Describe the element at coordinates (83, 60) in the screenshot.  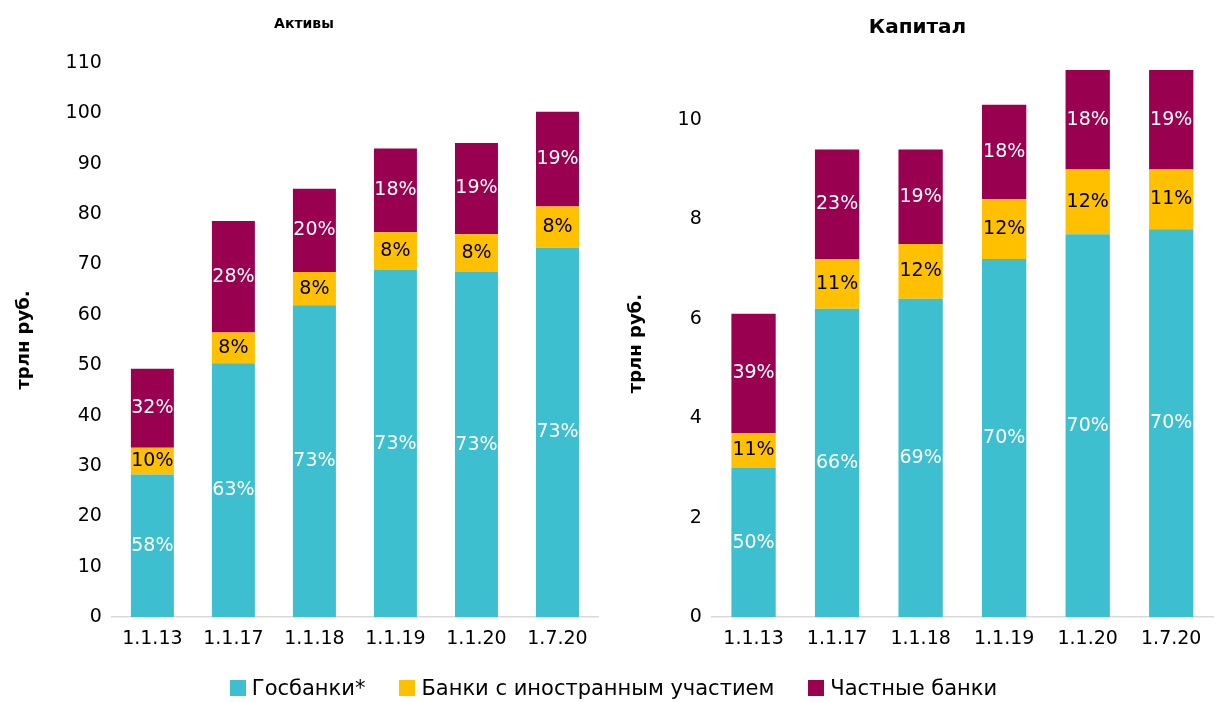
I see `y-tick-label: 110` at that location.